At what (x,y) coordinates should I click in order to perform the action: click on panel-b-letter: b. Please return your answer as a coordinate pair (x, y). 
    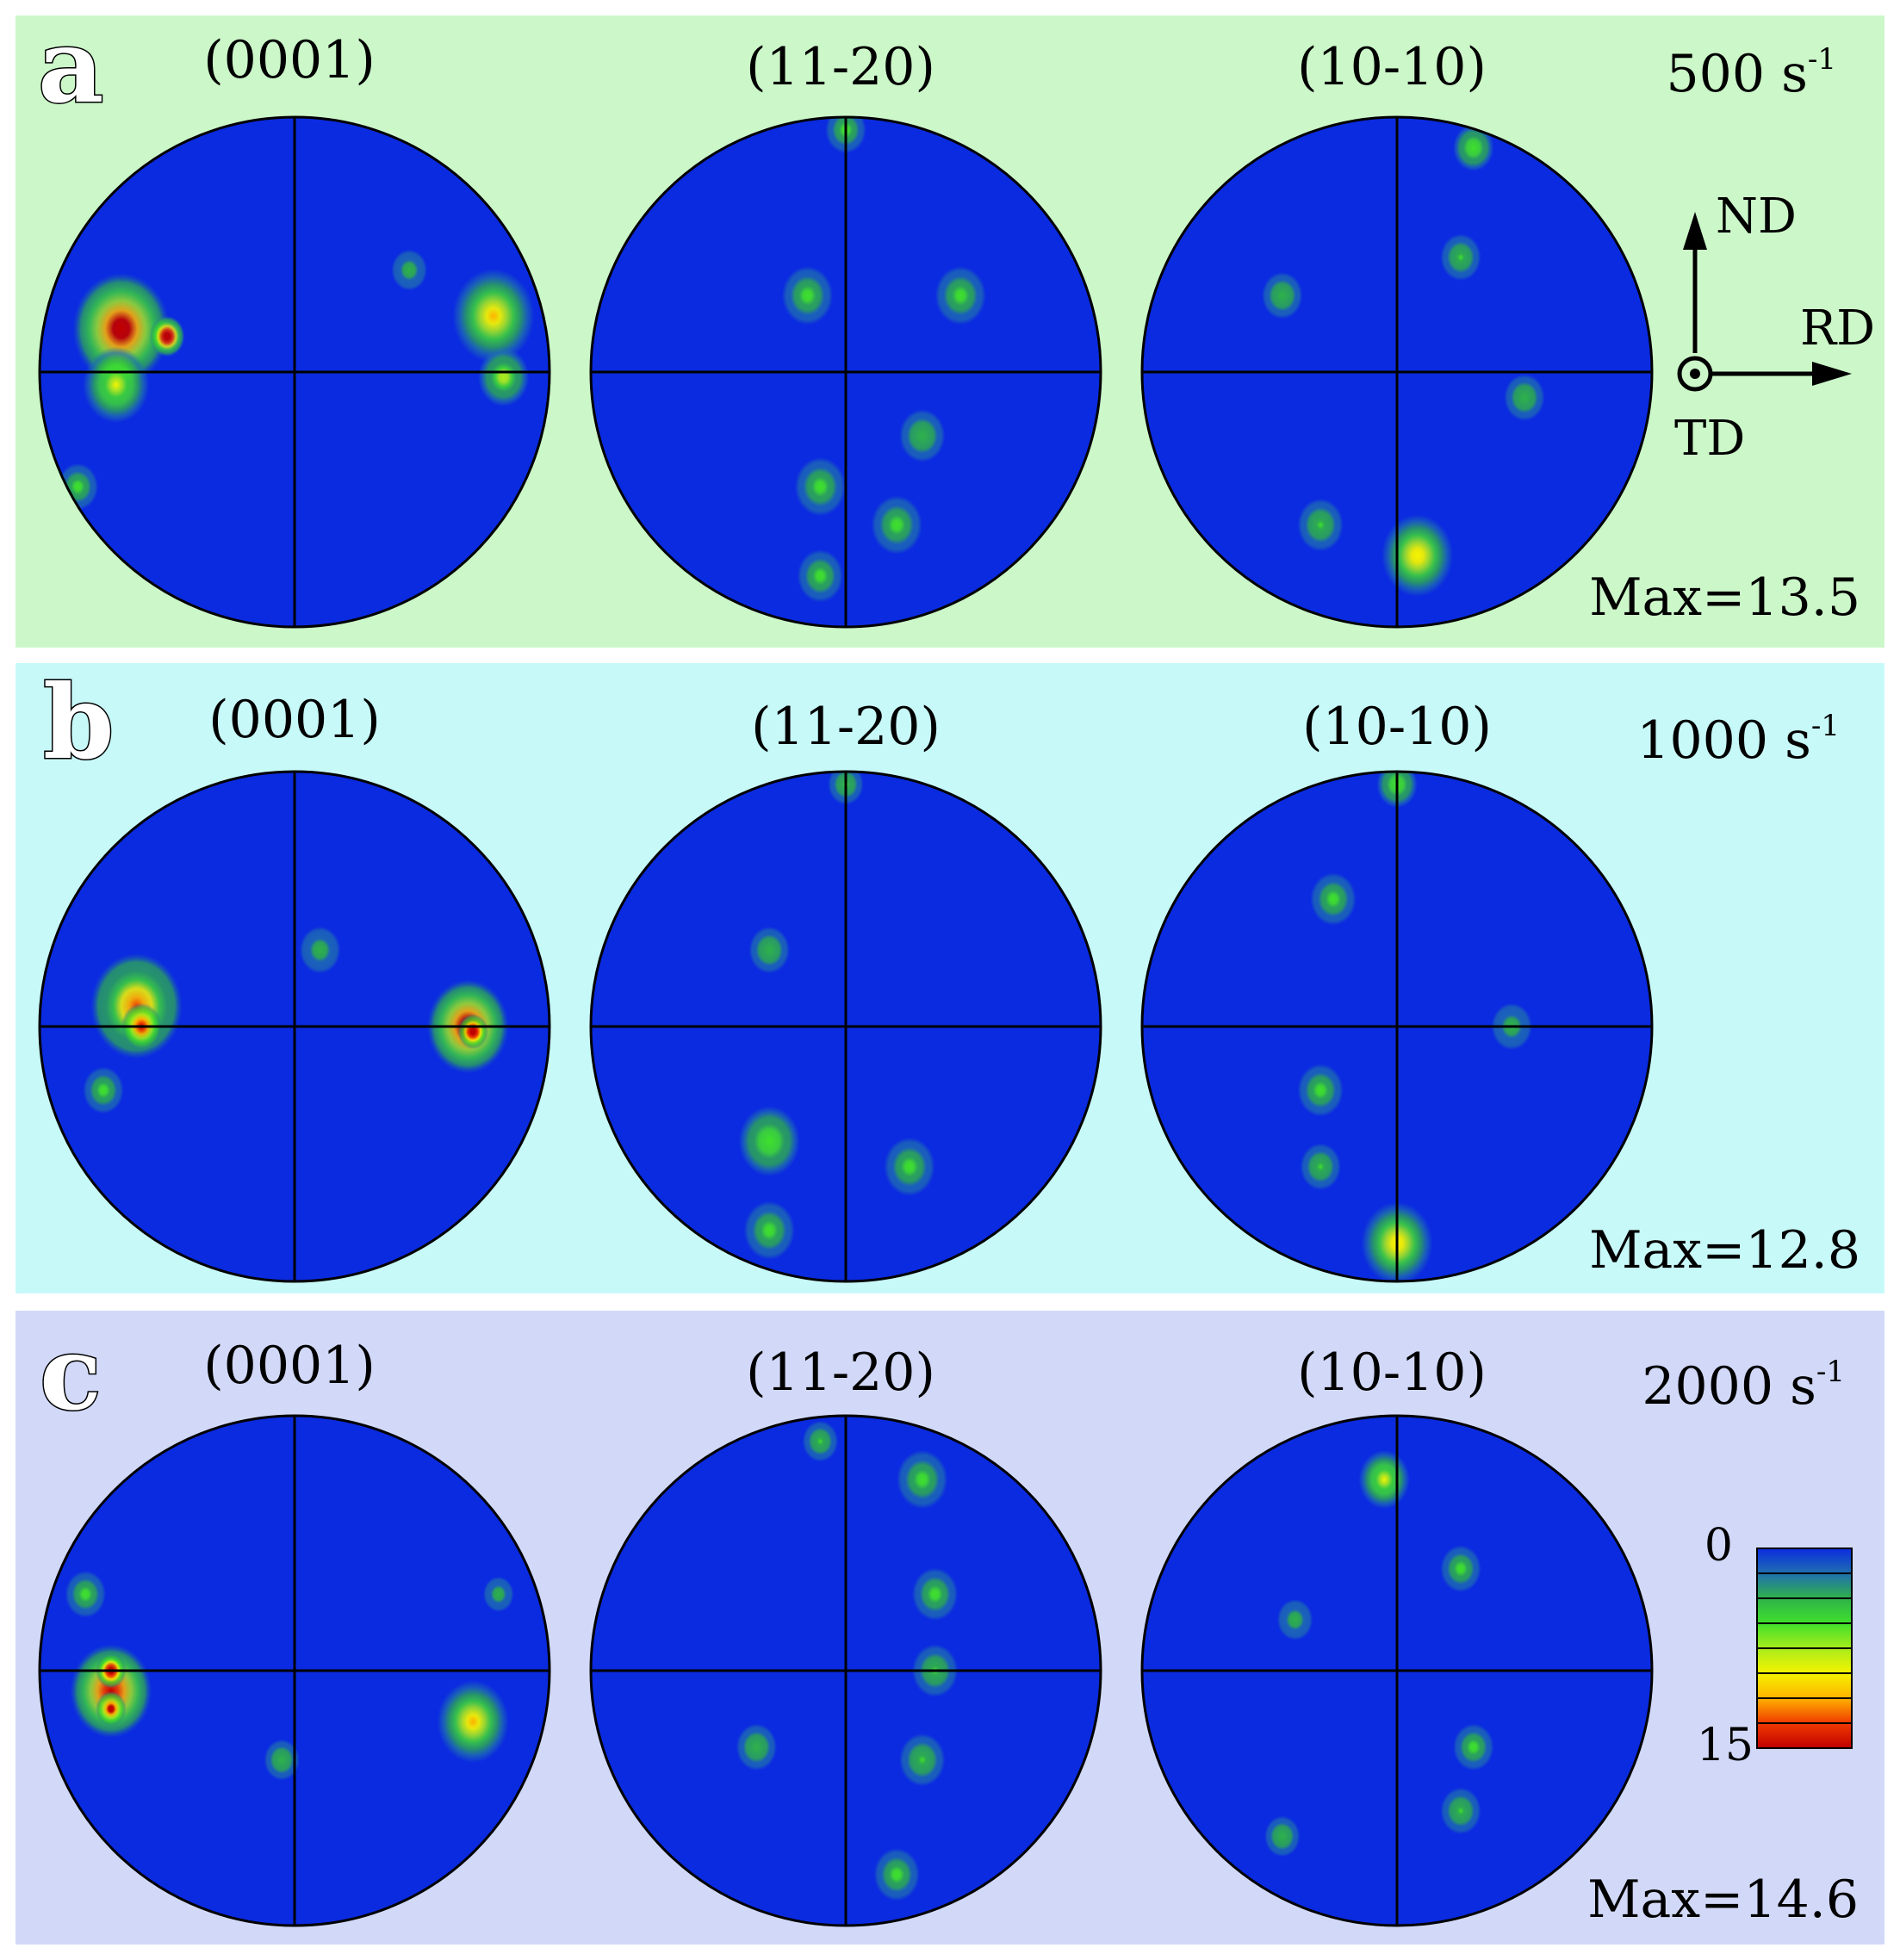
    Looking at the image, I should click on (79, 722).